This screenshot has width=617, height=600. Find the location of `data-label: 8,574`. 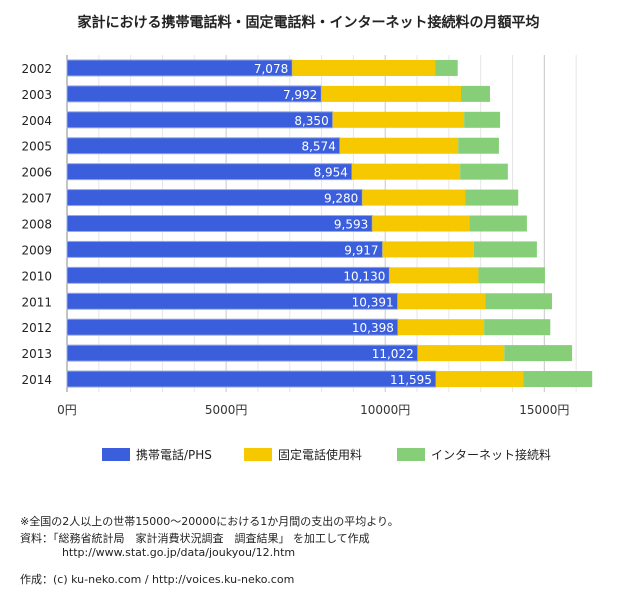

data-label: 8,574 is located at coordinates (318, 147).